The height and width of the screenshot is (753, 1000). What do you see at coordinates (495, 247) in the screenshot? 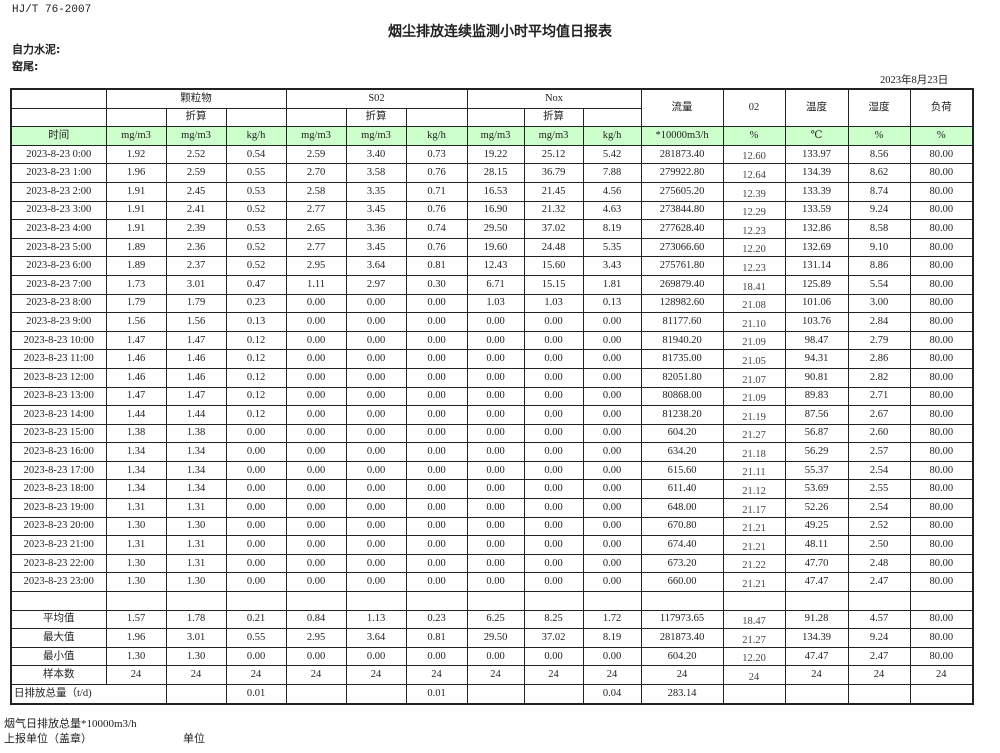
I see `value-cell: 19.60` at bounding box center [495, 247].